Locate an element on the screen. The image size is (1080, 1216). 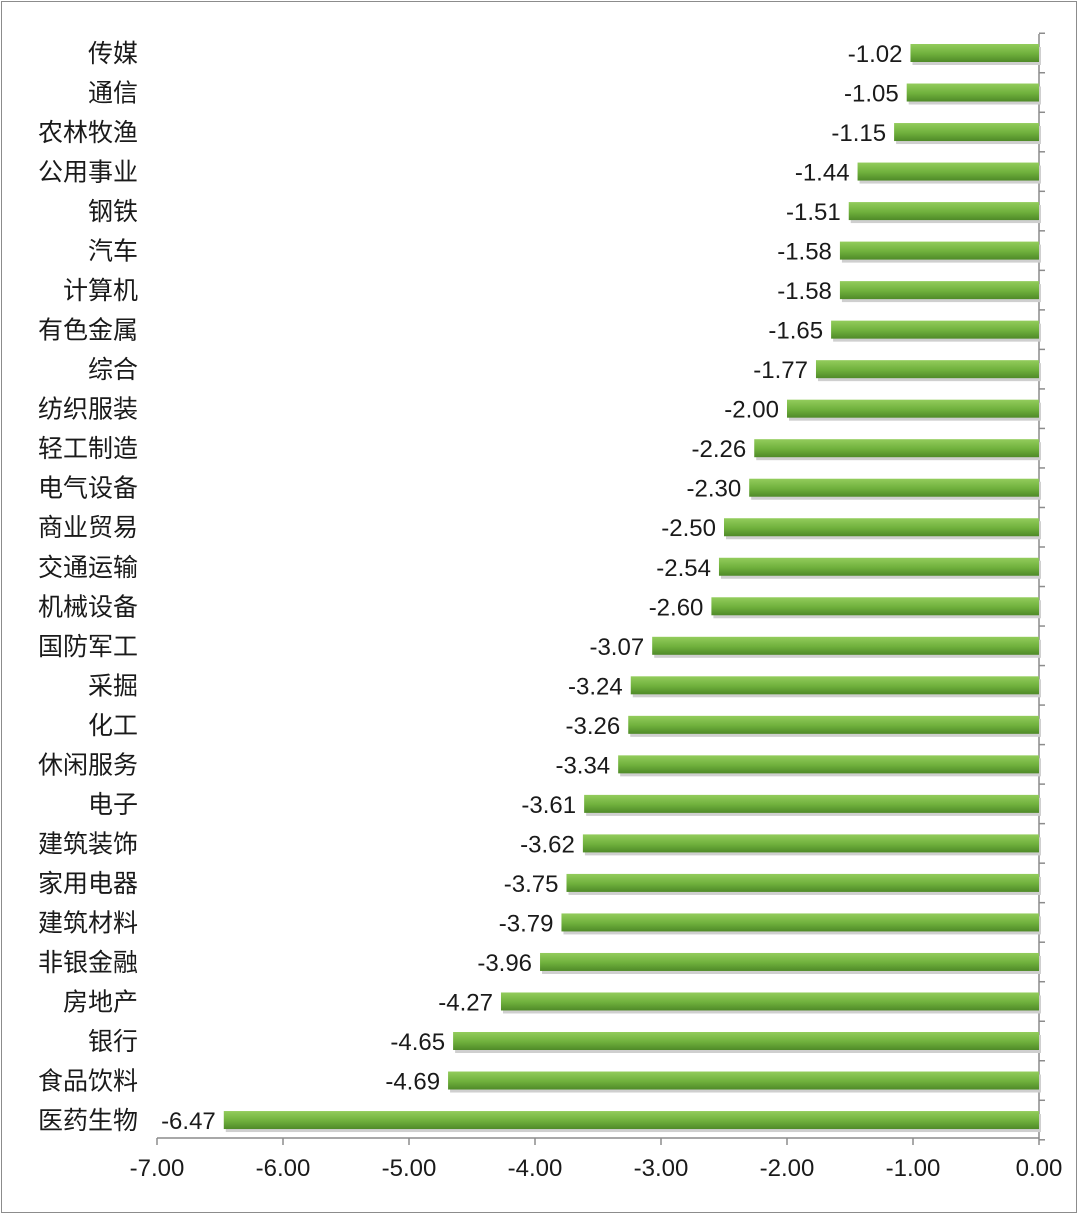
value-label: -1.15 is located at coordinates (858, 133).